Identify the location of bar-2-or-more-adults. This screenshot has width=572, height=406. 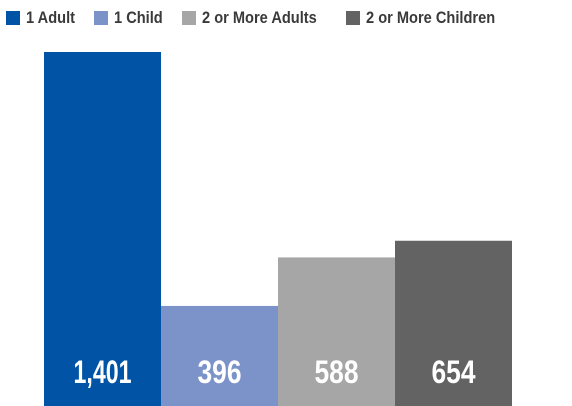
(336, 331).